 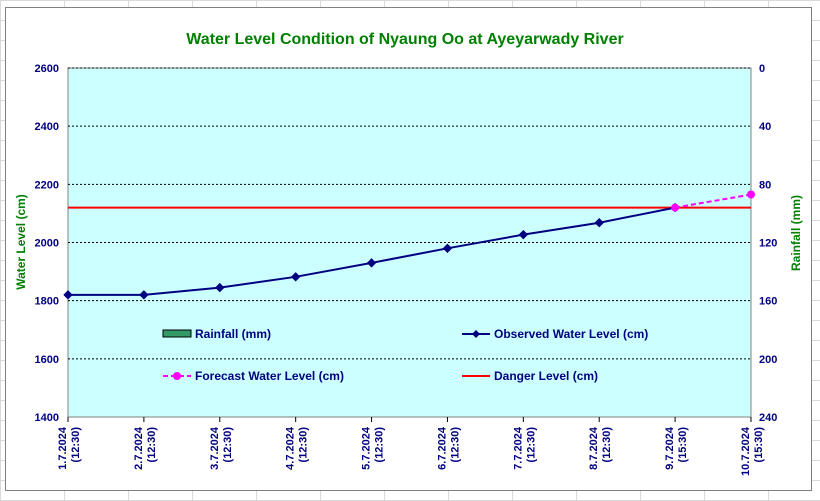 I want to click on legend-label: Forecast Water Level (cm), so click(x=269, y=376).